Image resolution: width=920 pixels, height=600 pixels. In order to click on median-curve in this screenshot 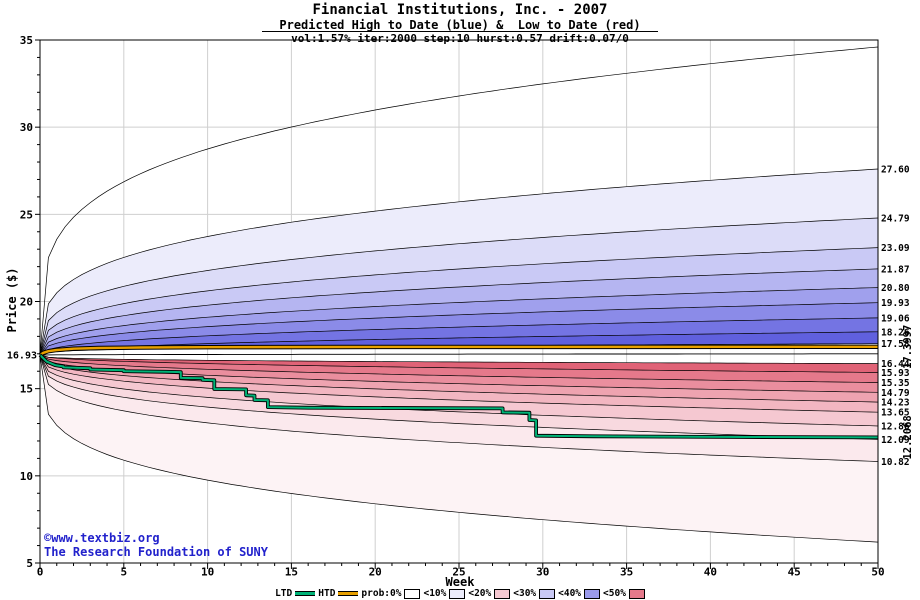, I will do `click(458, 354)`.